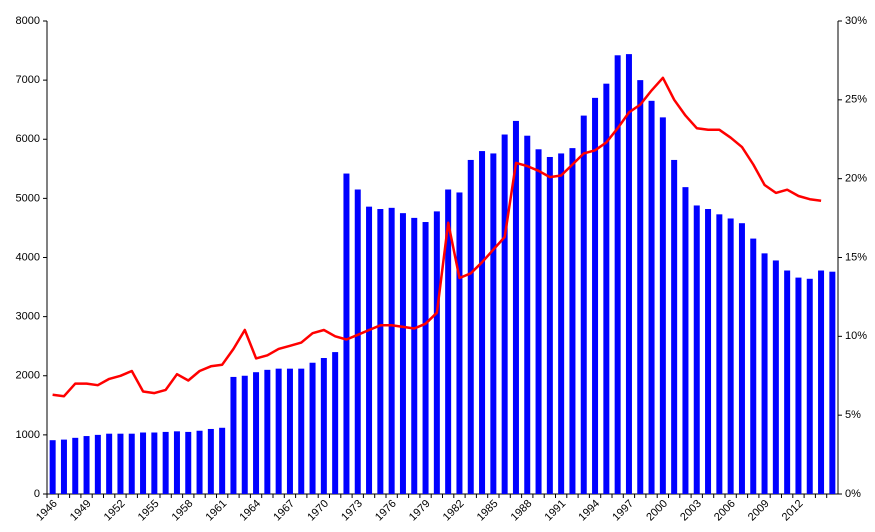 The height and width of the screenshot is (532, 875). Describe the element at coordinates (28, 139) in the screenshot. I see `y-tick-label: 6000` at that location.